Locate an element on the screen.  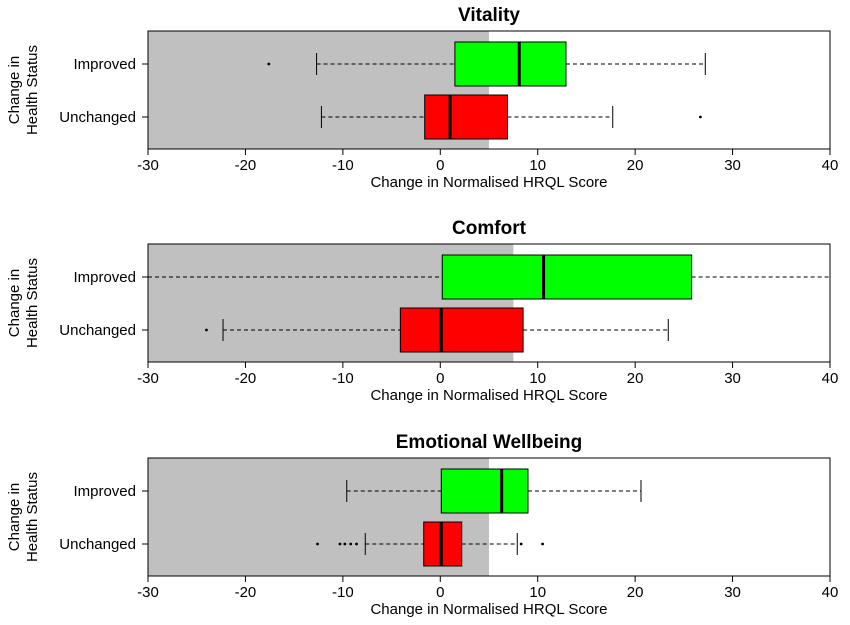
chart-title: Vitality is located at coordinates (489, 15).